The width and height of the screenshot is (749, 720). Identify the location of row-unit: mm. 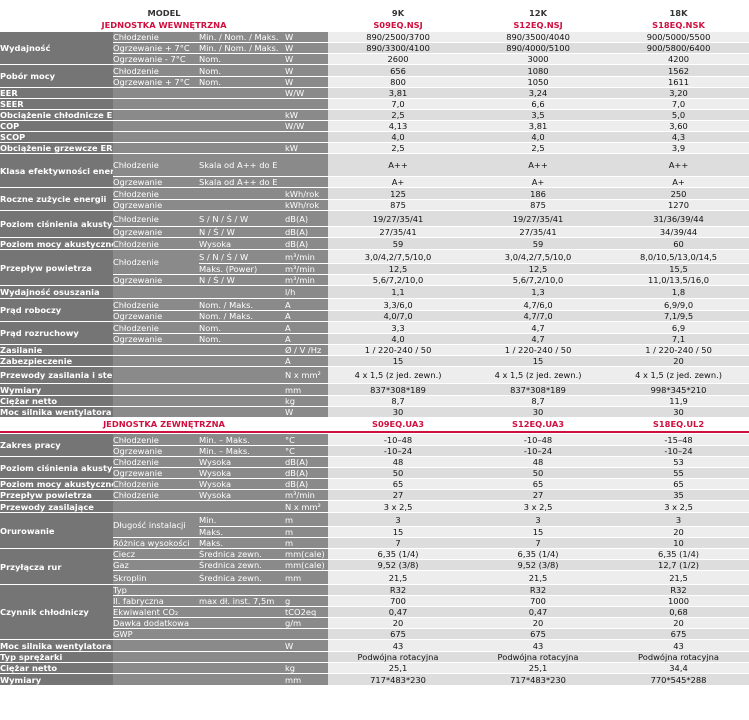
(307, 679).